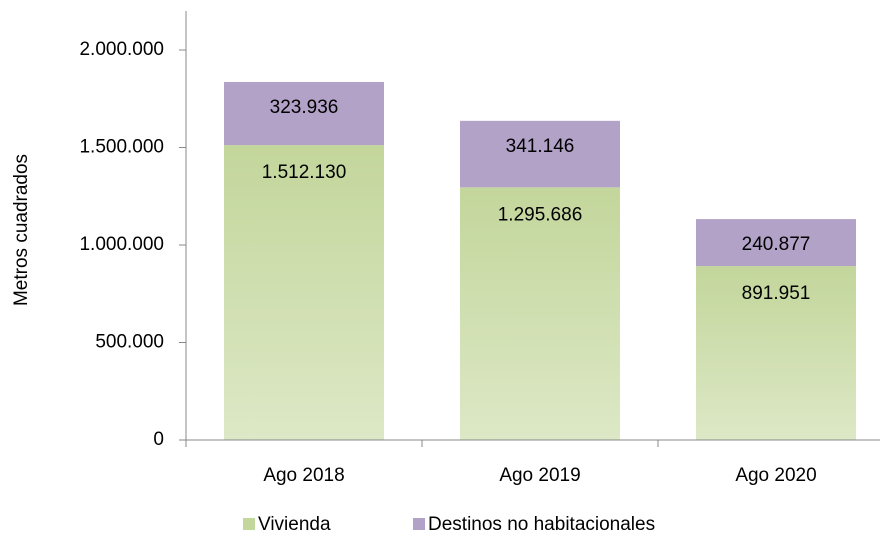  I want to click on x-tick-label: Ago 2018, so click(303, 475).